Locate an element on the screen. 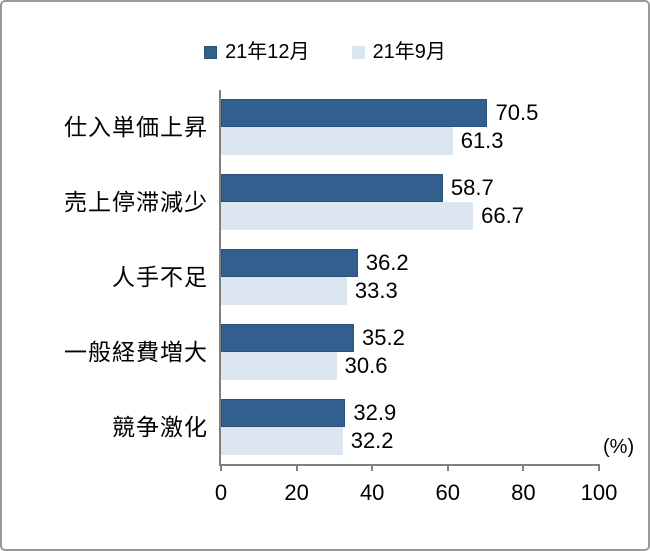 The height and width of the screenshot is (551, 650). category-label-2: 人手不足 is located at coordinates (160, 277).